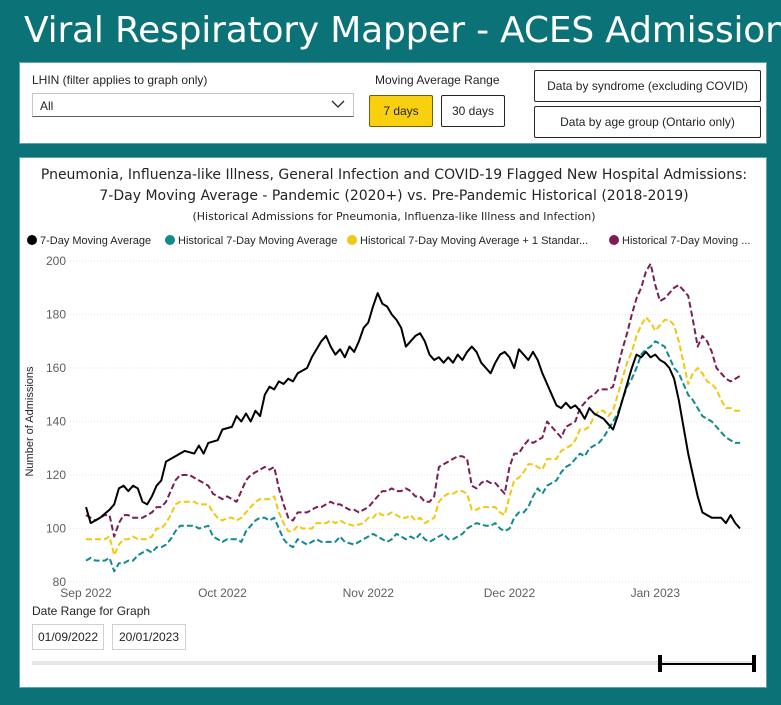  What do you see at coordinates (149, 637) in the screenshot?
I see `end-date-input: 20/01/2023` at bounding box center [149, 637].